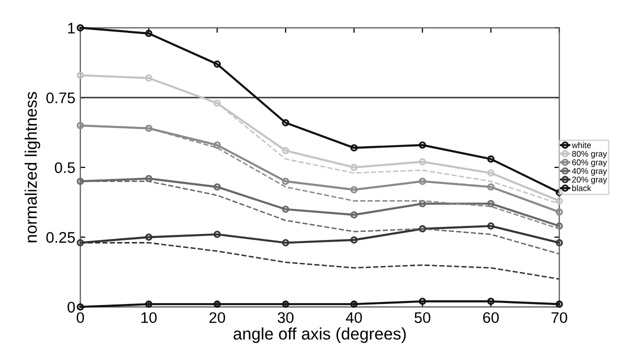 This screenshot has width=618, height=348. What do you see at coordinates (582, 188) in the screenshot?
I see `legend-label: black` at bounding box center [582, 188].